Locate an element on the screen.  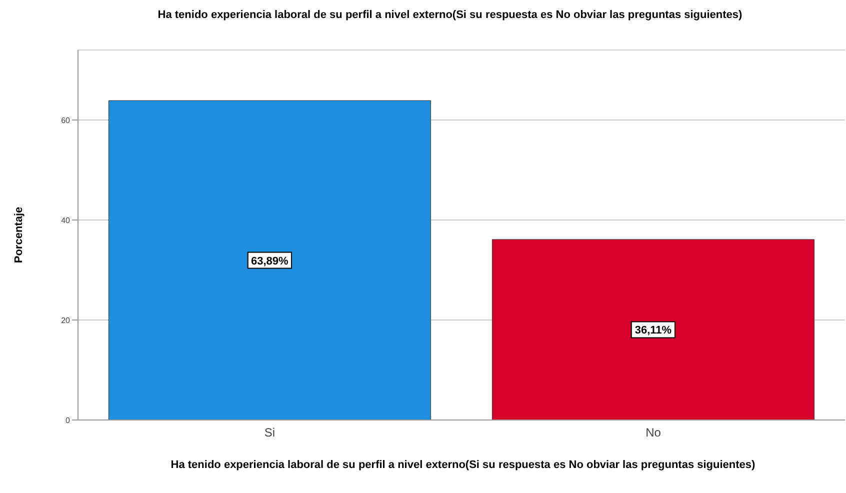
x-axis-title: Ha tenido experiencia laboral de su perfil a nivel externo(Si su respuesta es No obviar las preguntas siguientes) is located at coordinates (463, 465).